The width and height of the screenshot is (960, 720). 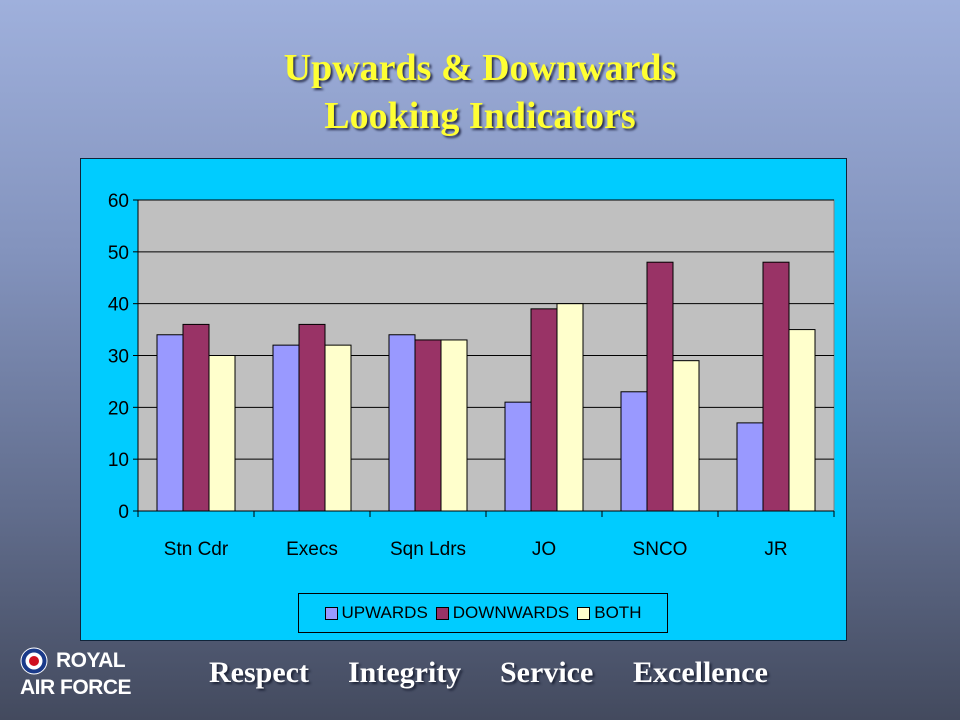 I want to click on raf-logo: ROYAL AIR FORCE, so click(x=80, y=675).